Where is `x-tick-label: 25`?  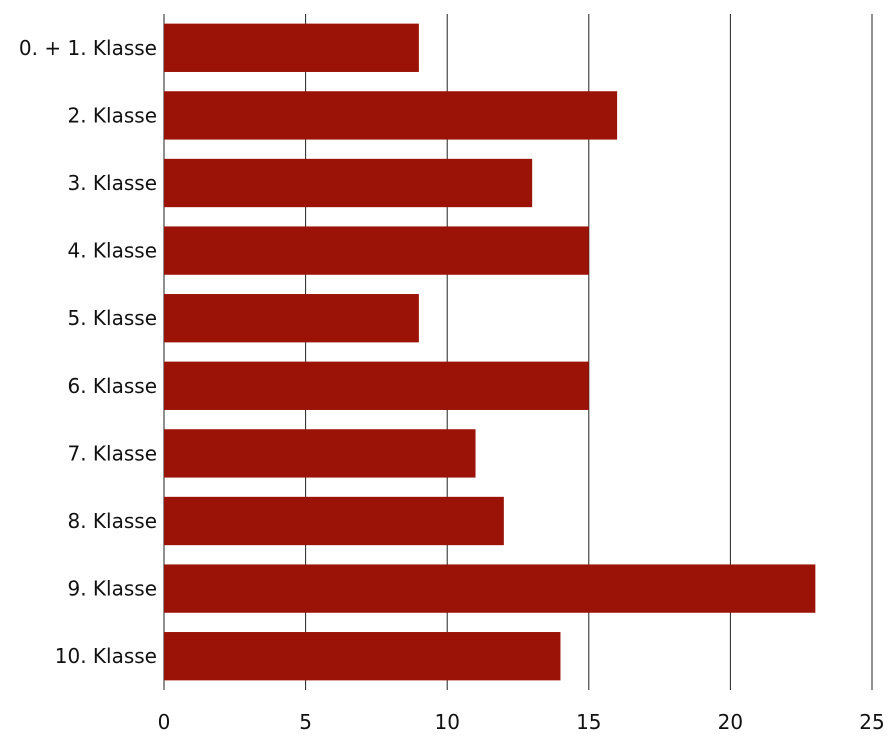 x-tick-label: 25 is located at coordinates (871, 722).